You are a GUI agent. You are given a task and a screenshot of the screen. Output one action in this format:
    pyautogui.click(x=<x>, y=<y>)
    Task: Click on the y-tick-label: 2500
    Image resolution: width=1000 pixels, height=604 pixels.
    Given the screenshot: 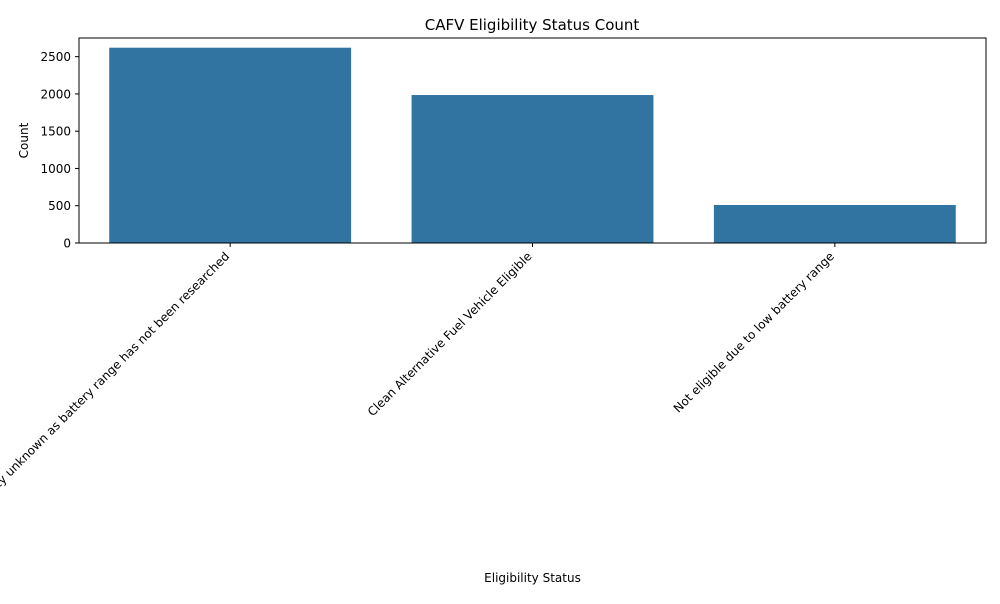 What is the action you would take?
    pyautogui.click(x=55, y=57)
    